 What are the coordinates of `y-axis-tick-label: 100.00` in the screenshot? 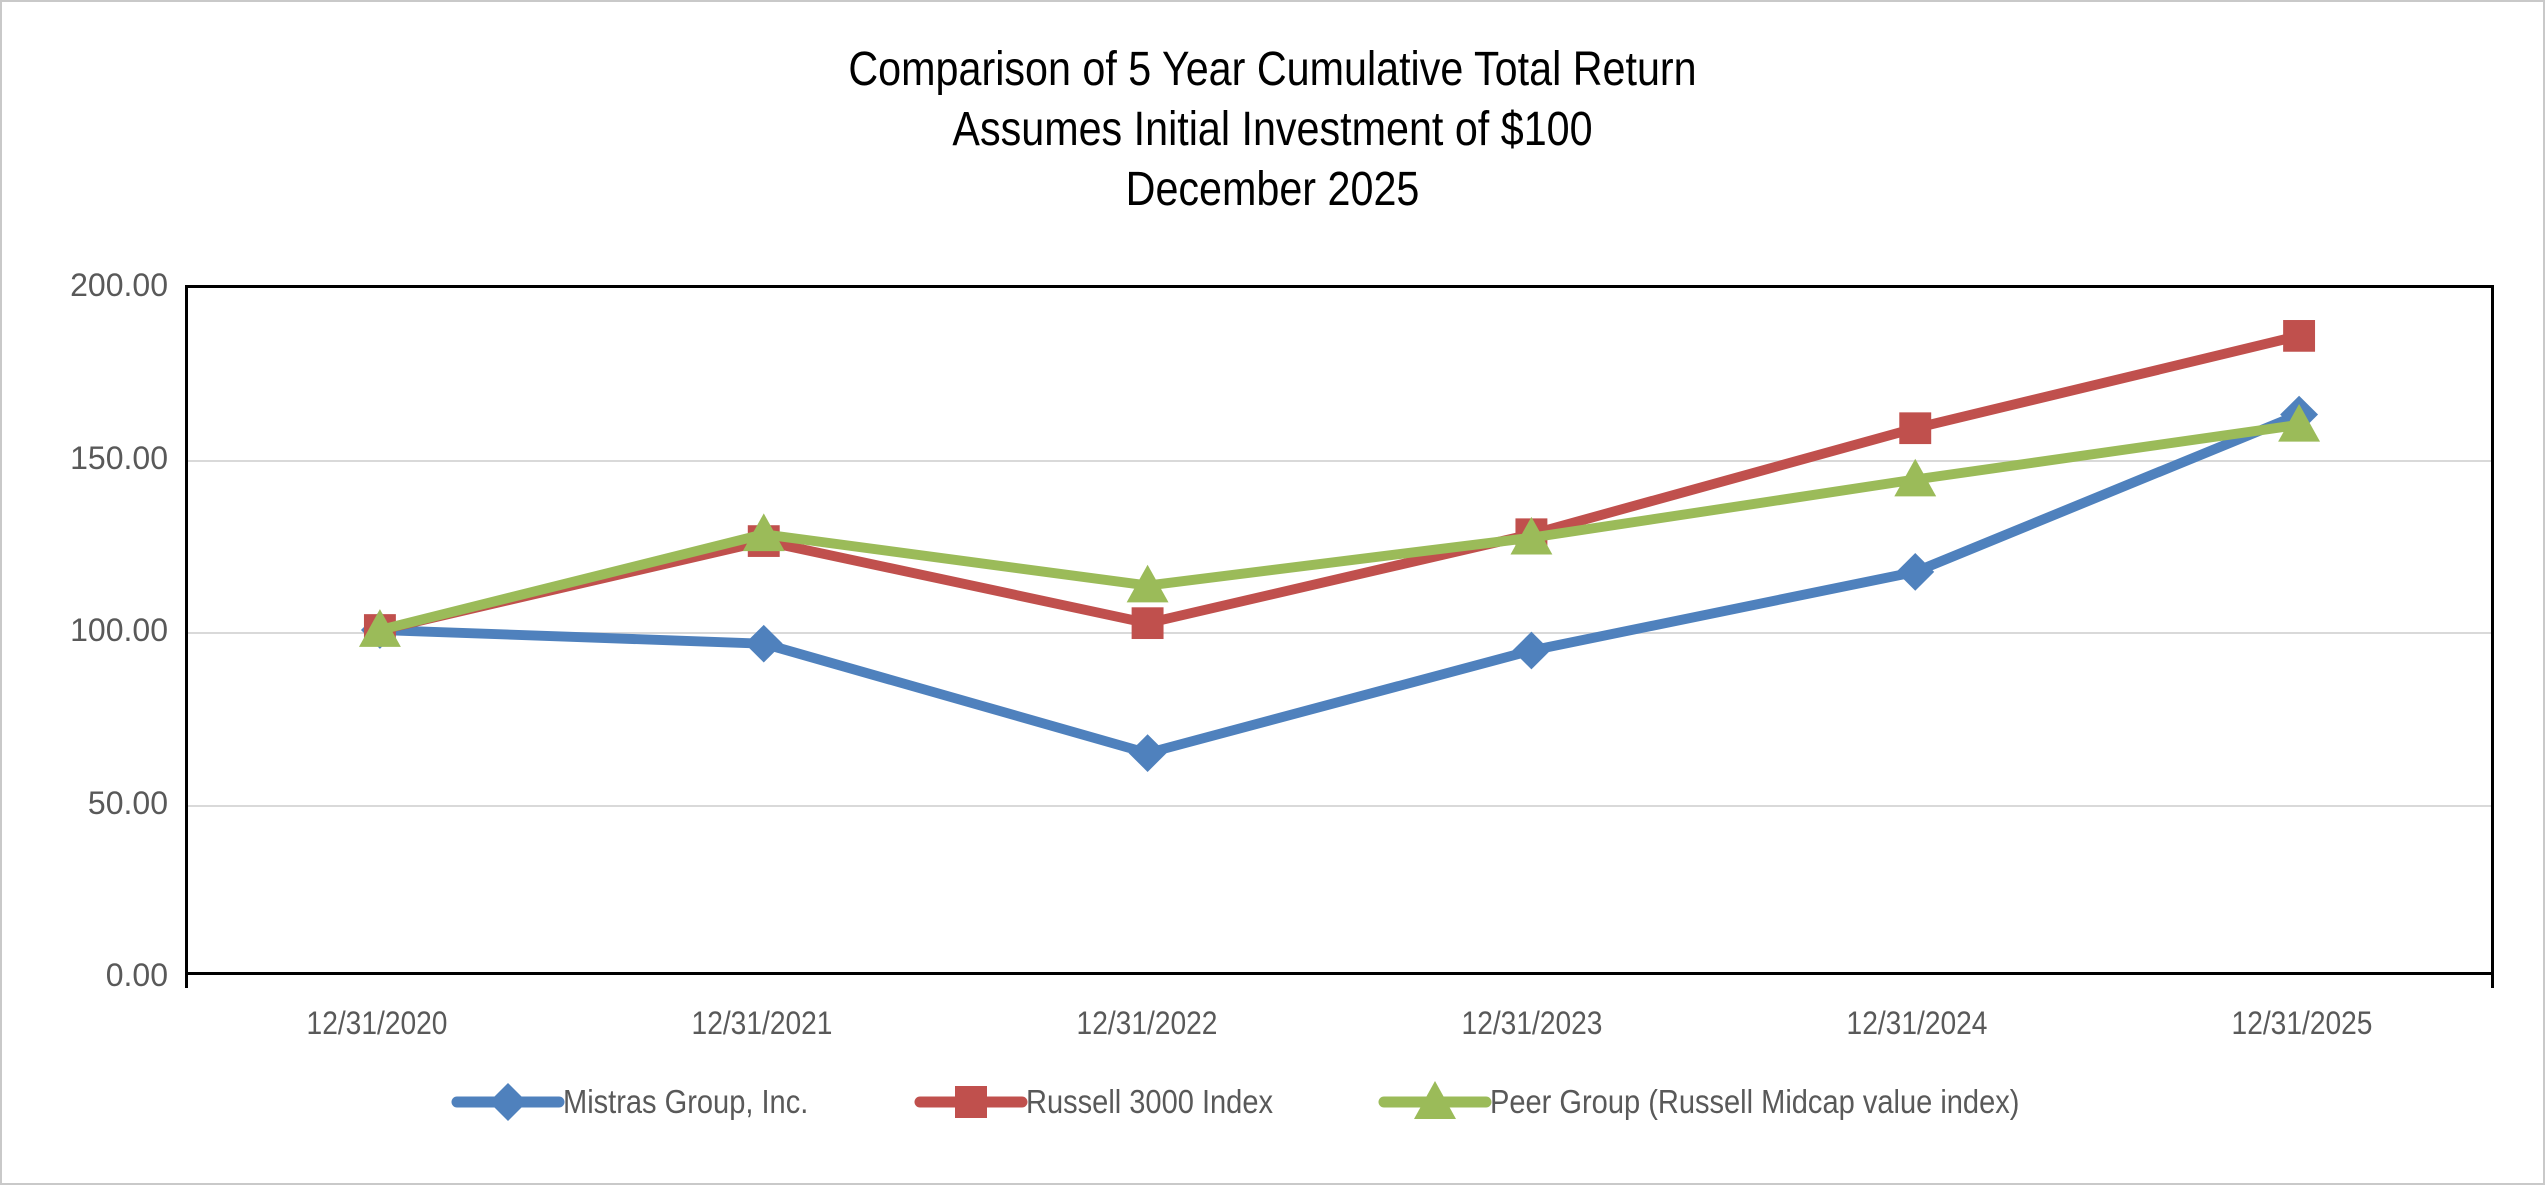 It's located at (119, 630).